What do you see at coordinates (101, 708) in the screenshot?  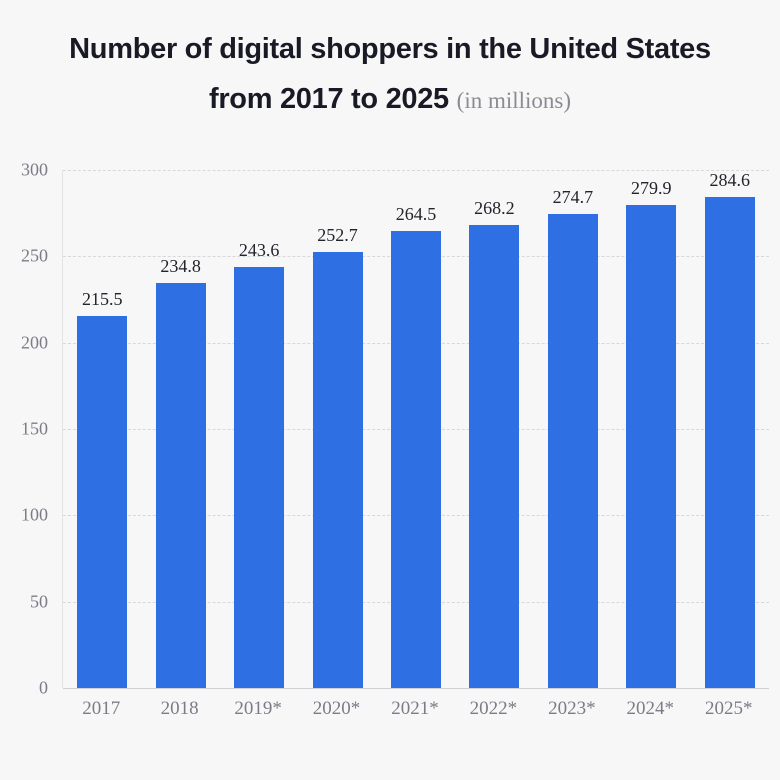 I see `x-tick-label: 2017` at bounding box center [101, 708].